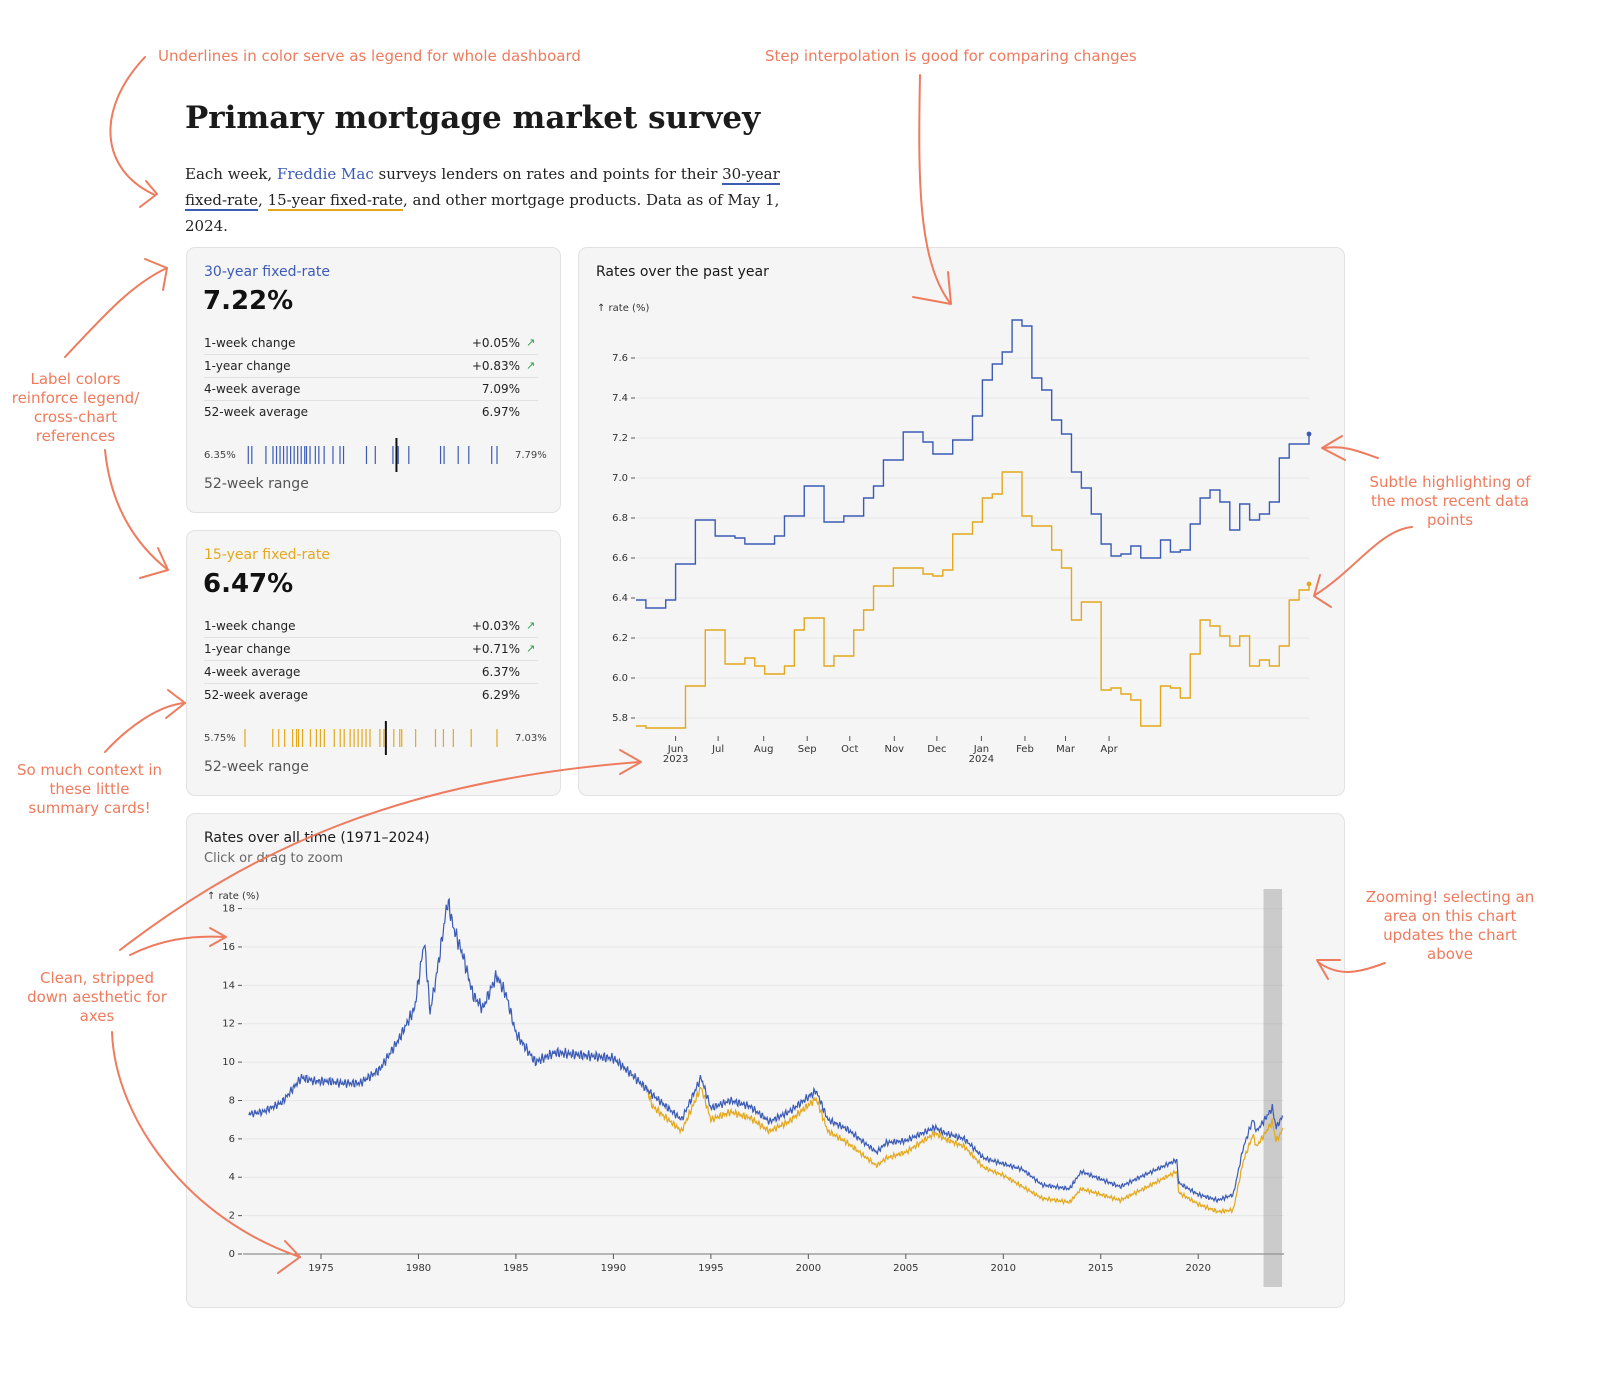  I want to click on y-tick-label: 7.2, so click(620, 438).